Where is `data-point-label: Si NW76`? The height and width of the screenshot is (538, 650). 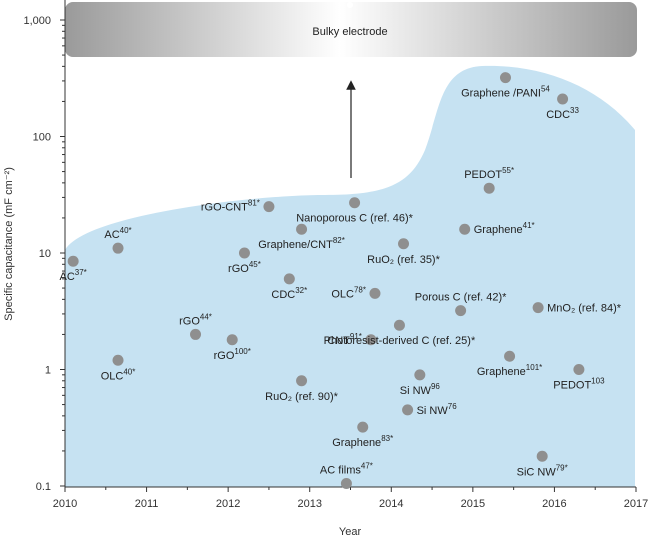 data-point-label: Si NW76 is located at coordinates (437, 409).